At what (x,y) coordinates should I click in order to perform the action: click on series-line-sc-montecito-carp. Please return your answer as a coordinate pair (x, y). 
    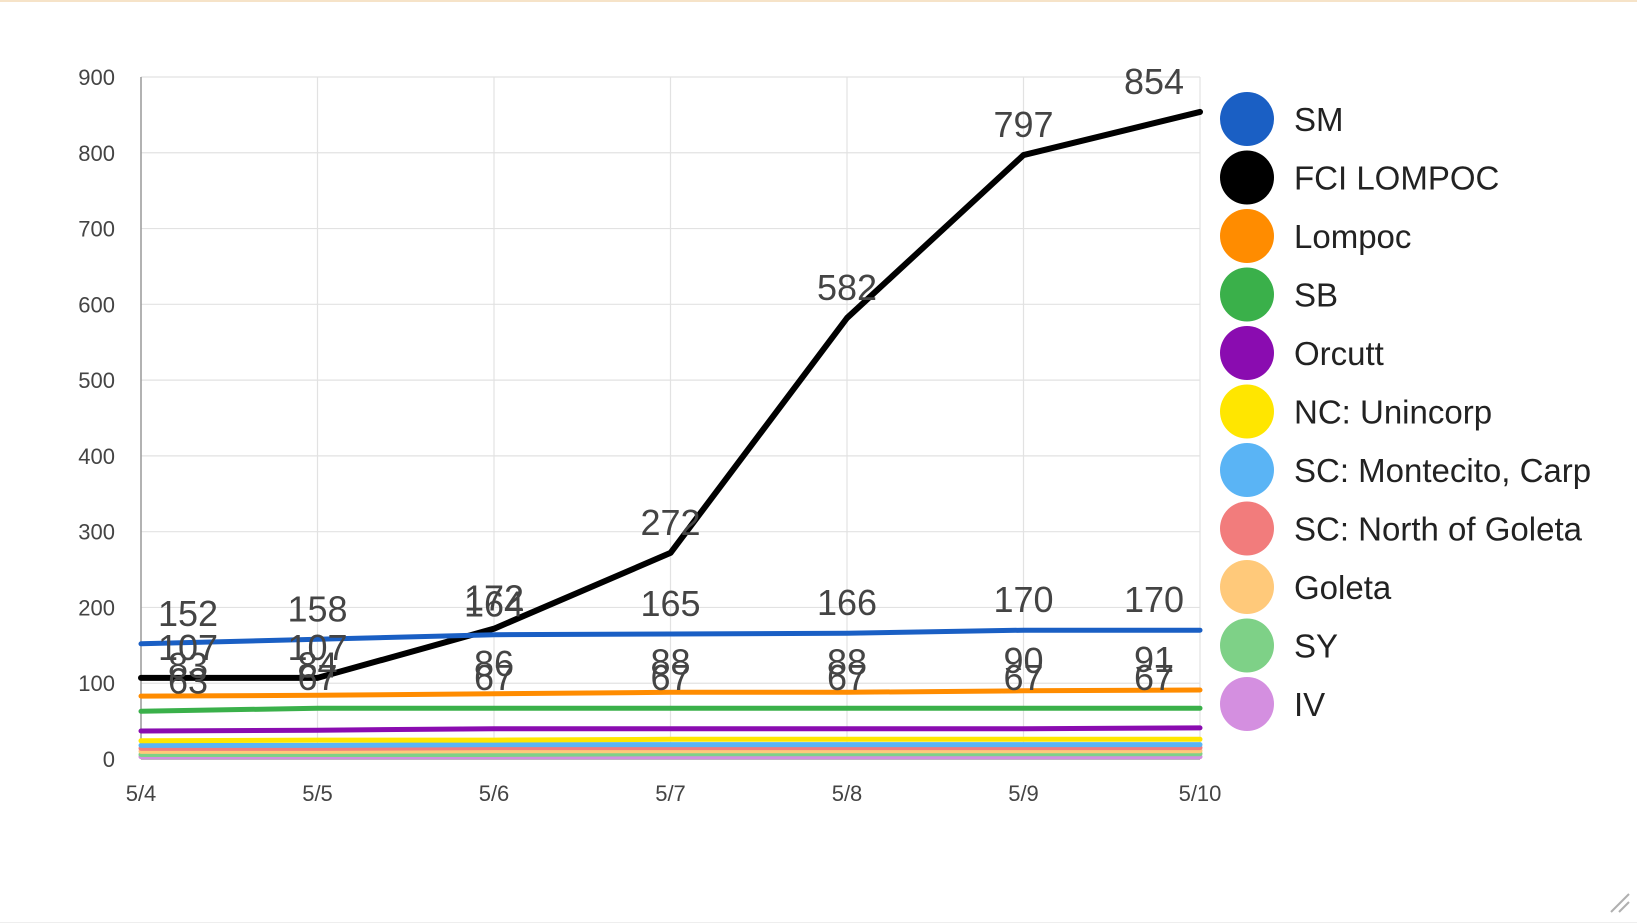
    Looking at the image, I should click on (670, 745).